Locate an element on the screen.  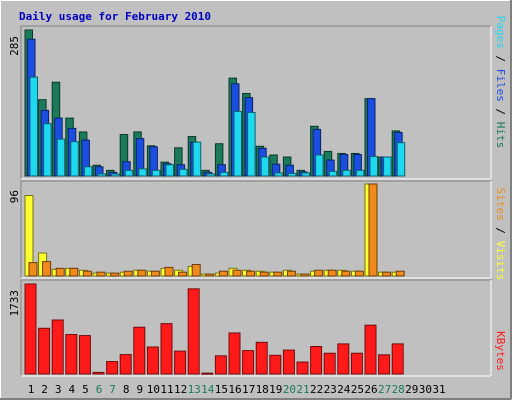
x-tick-label-1: 1 is located at coordinates (31, 389).